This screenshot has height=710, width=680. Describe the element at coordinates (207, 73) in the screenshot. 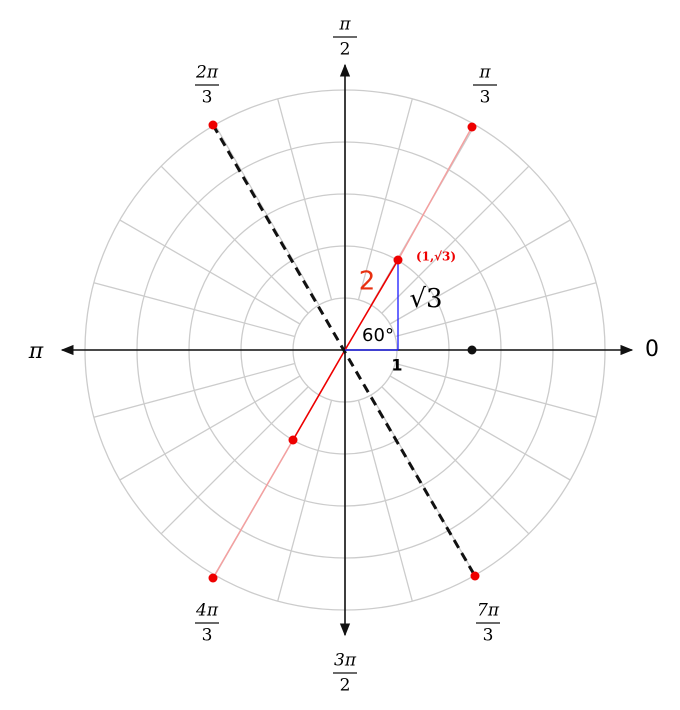

I see `fraction-numerator: 2π` at that location.